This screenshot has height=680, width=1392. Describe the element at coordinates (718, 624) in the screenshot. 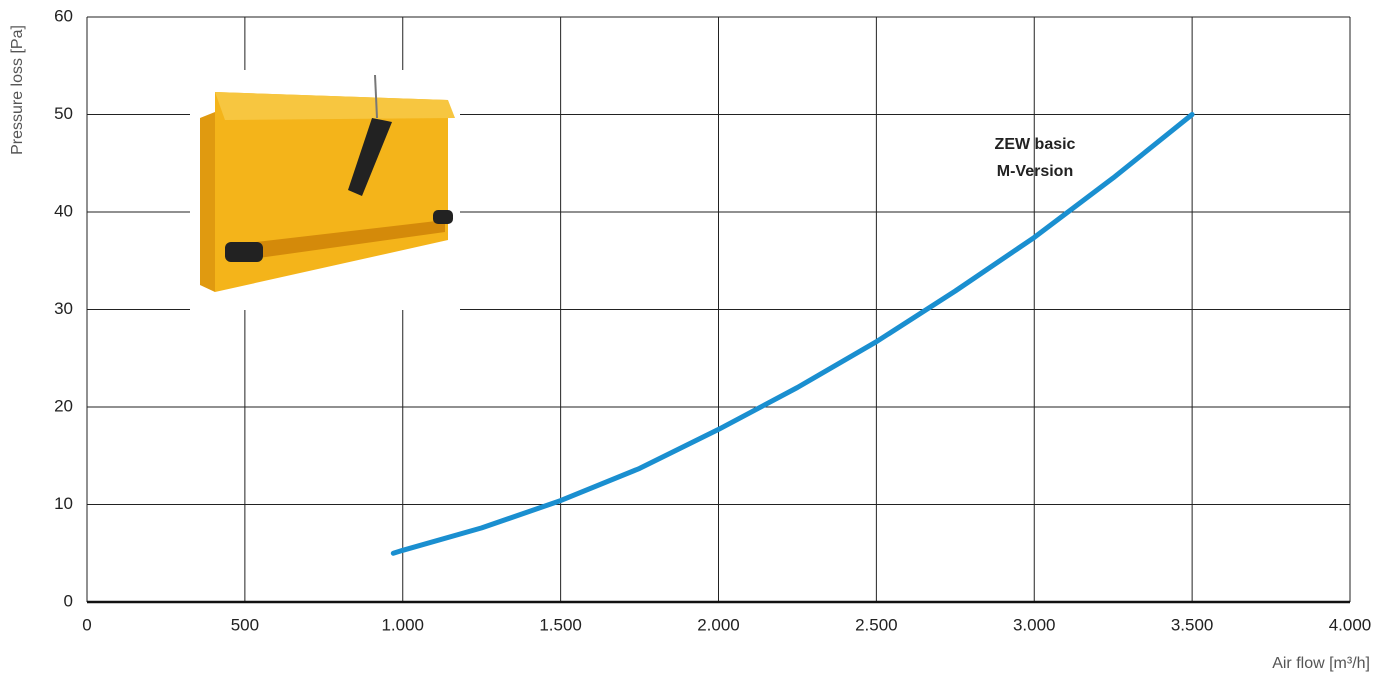

I see `x-tick-label: 2.000` at that location.